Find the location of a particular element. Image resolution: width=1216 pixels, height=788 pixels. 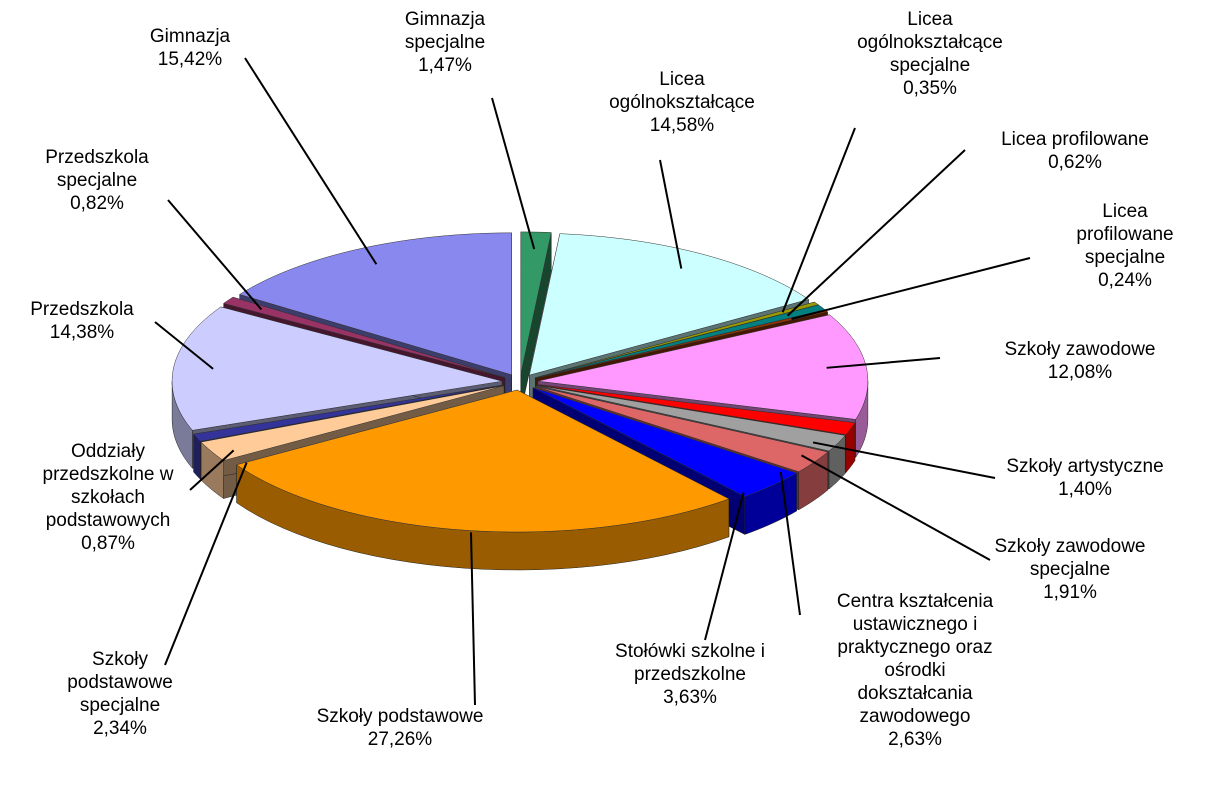

value-label: 27,26% is located at coordinates (400, 739).